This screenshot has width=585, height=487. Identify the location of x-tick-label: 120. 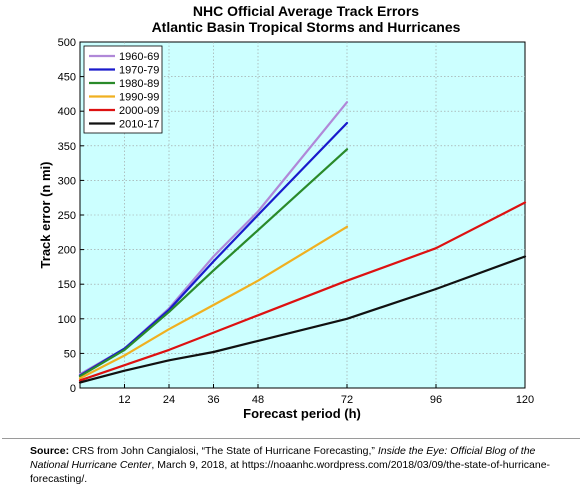
(525, 400).